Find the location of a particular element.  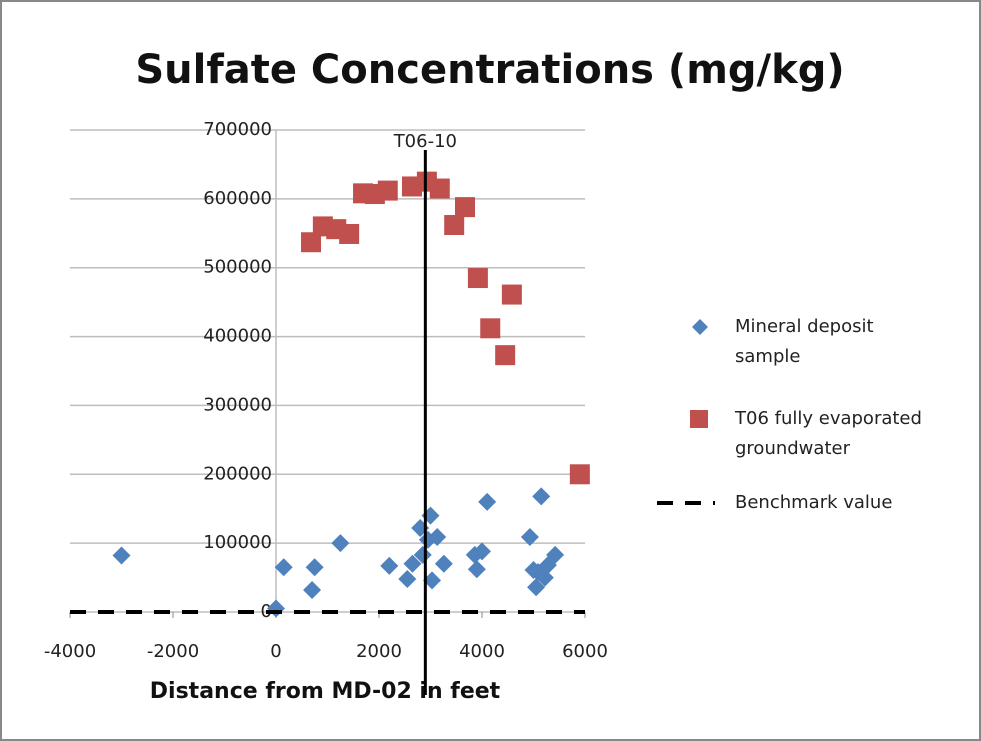

x-tick-label: 6000 is located at coordinates (585, 651).